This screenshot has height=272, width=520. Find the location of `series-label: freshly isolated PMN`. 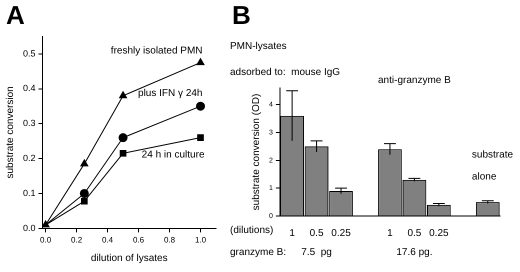

series-label: freshly isolated PMN is located at coordinates (156, 50).